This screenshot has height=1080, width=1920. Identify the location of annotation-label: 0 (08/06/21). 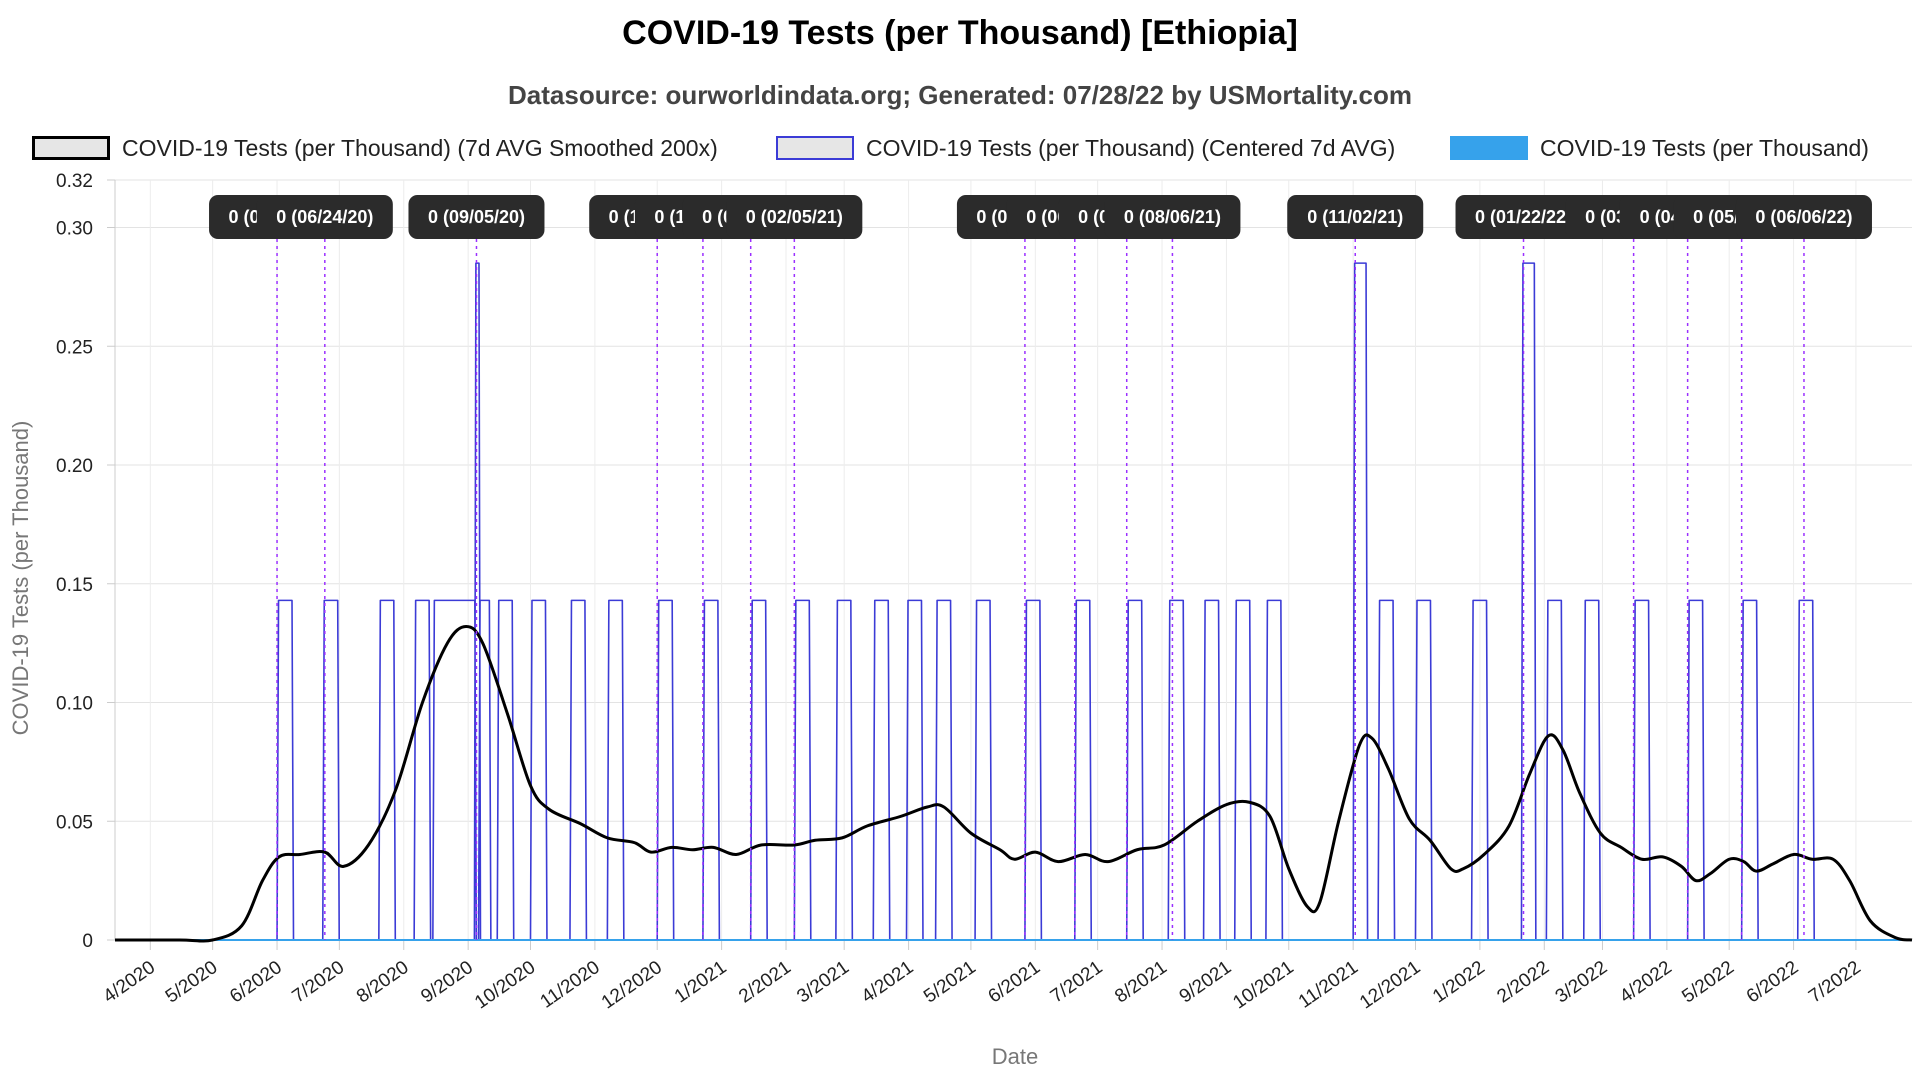
(1172, 217).